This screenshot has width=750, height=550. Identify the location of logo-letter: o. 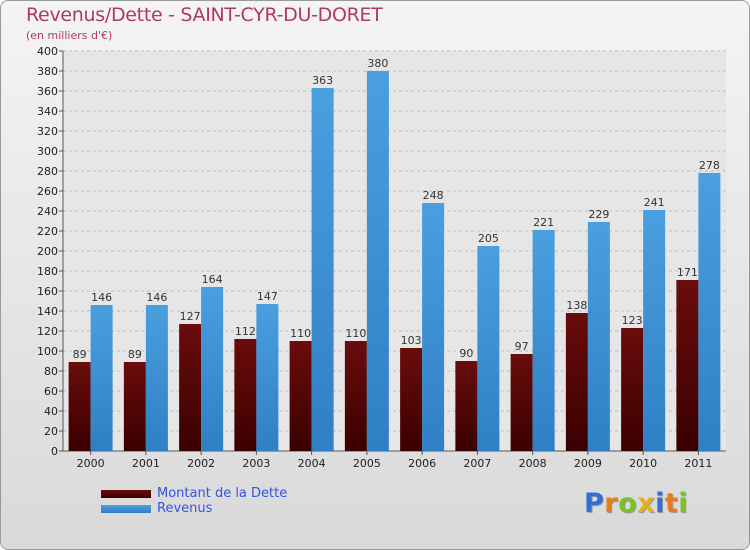
(628, 503).